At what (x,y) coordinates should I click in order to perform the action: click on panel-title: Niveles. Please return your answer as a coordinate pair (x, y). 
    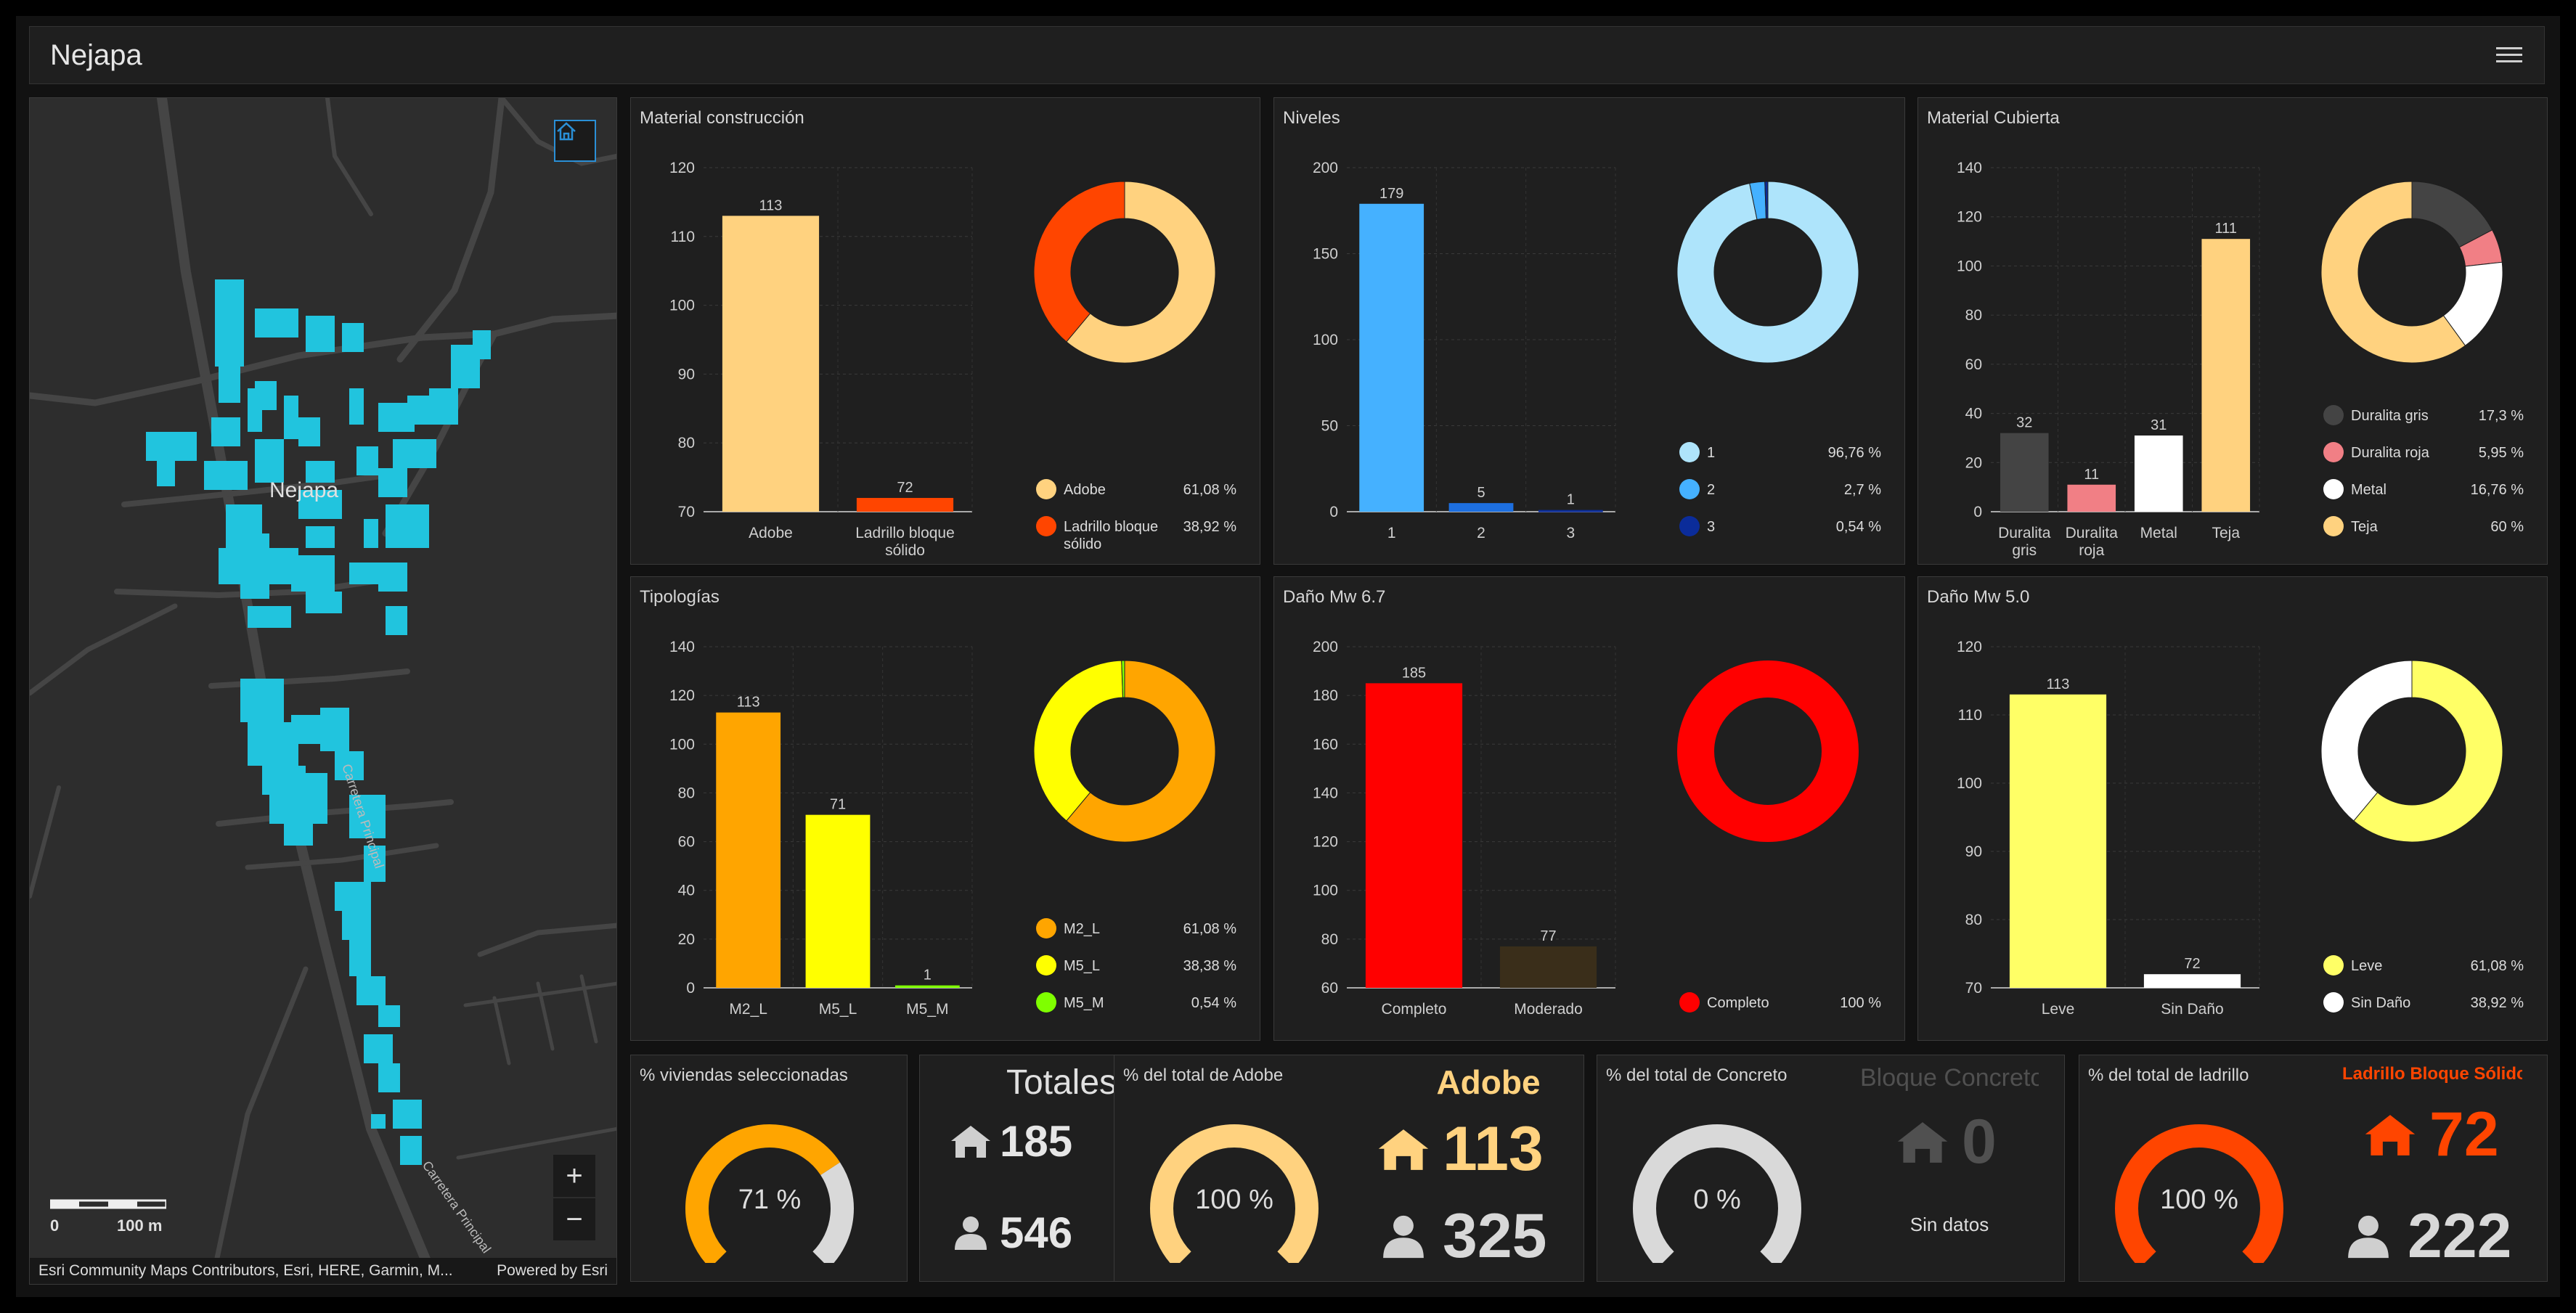
    Looking at the image, I should click on (1311, 118).